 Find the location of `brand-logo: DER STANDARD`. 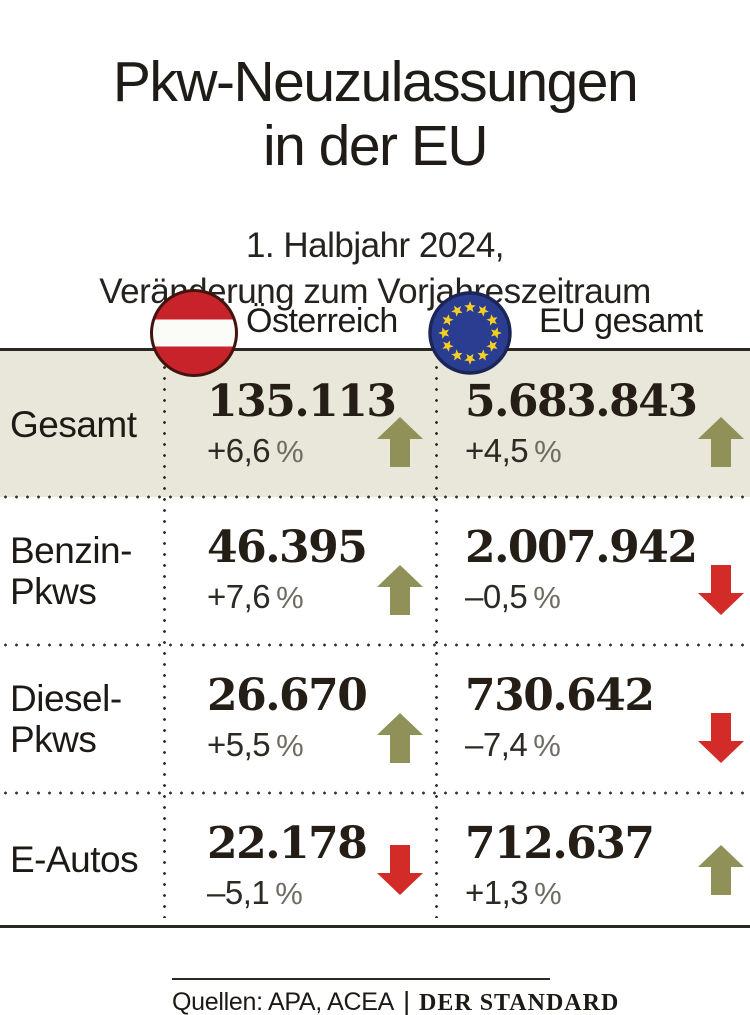

brand-logo: DER STANDARD is located at coordinates (519, 1002).